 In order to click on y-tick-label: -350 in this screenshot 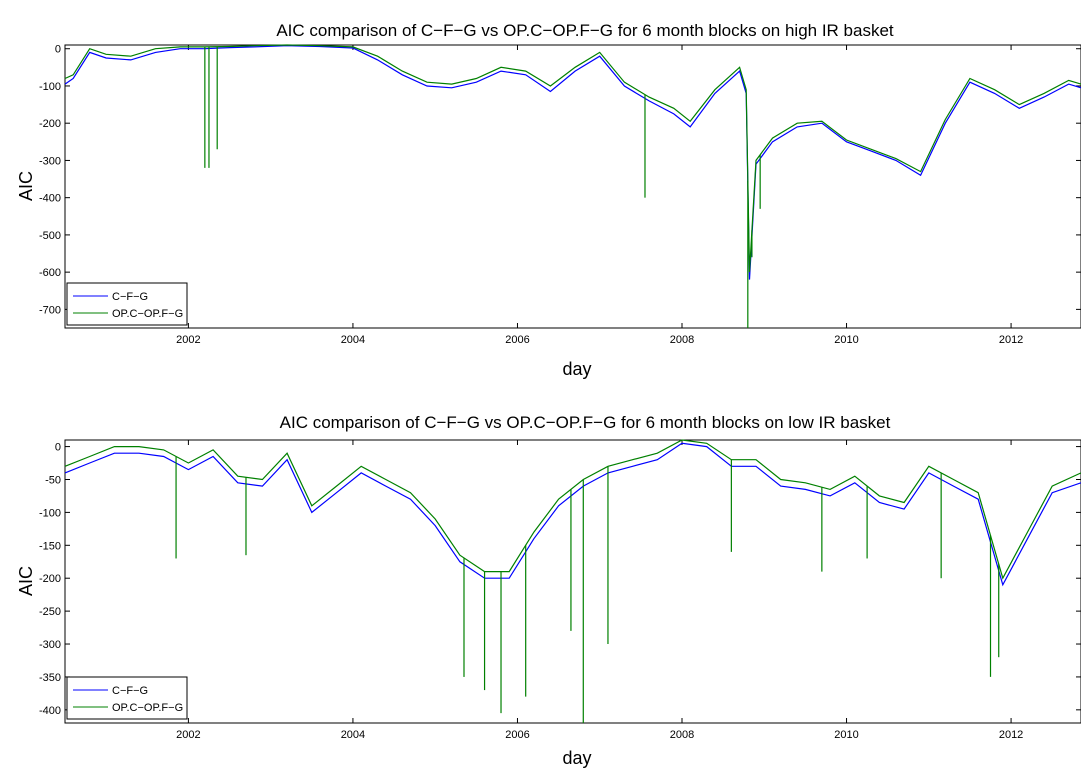, I will do `click(50, 678)`.